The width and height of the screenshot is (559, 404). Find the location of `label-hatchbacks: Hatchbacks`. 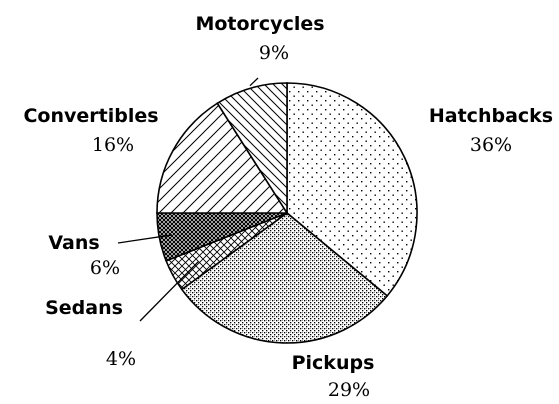

label-hatchbacks: Hatchbacks is located at coordinates (491, 116).